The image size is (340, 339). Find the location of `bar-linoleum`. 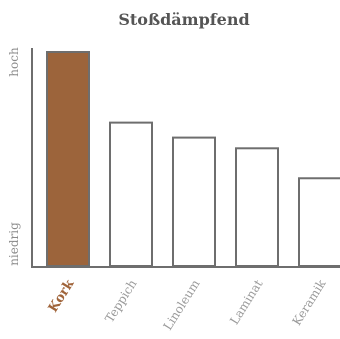

bar-linoleum is located at coordinates (194, 201).